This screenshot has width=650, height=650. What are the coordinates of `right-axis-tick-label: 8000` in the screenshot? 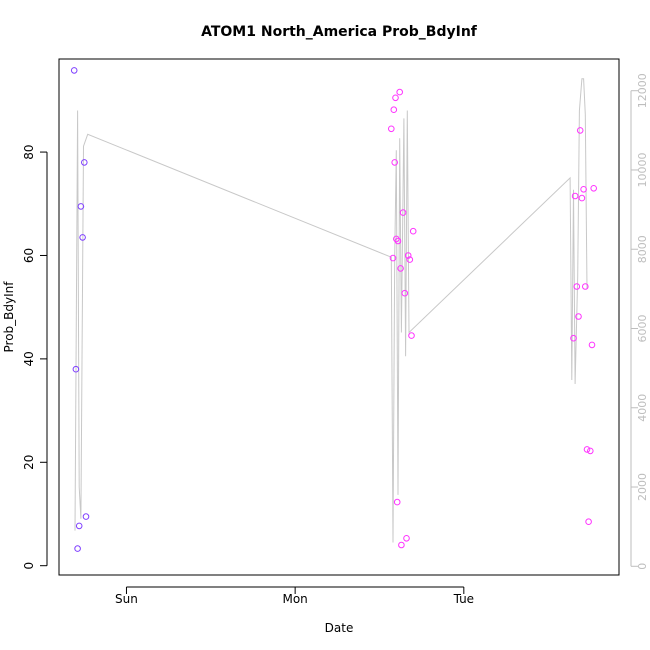 It's located at (642, 249).